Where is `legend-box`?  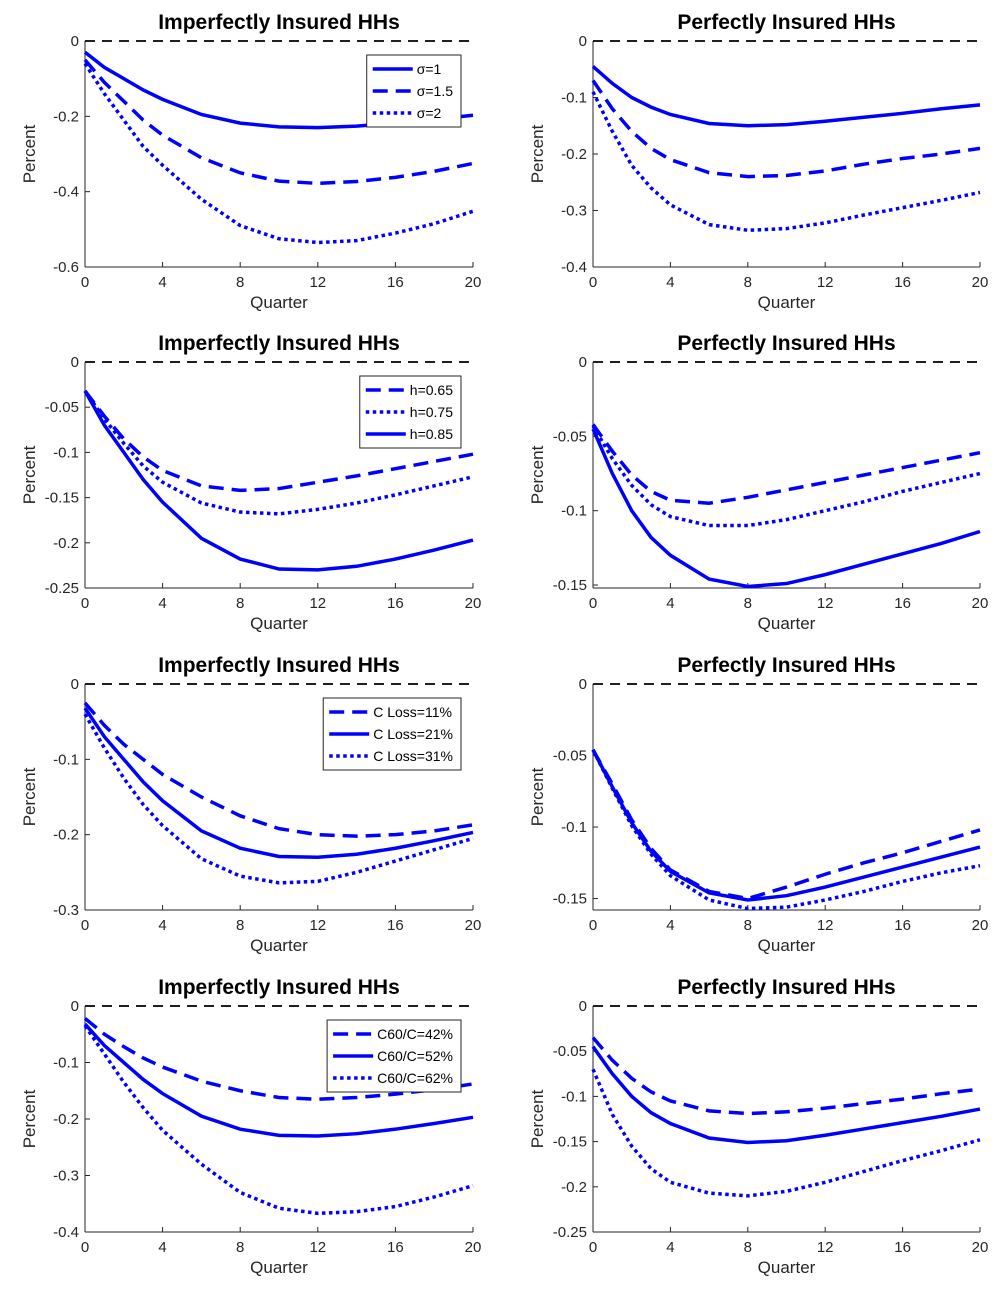
legend-box is located at coordinates (410, 412).